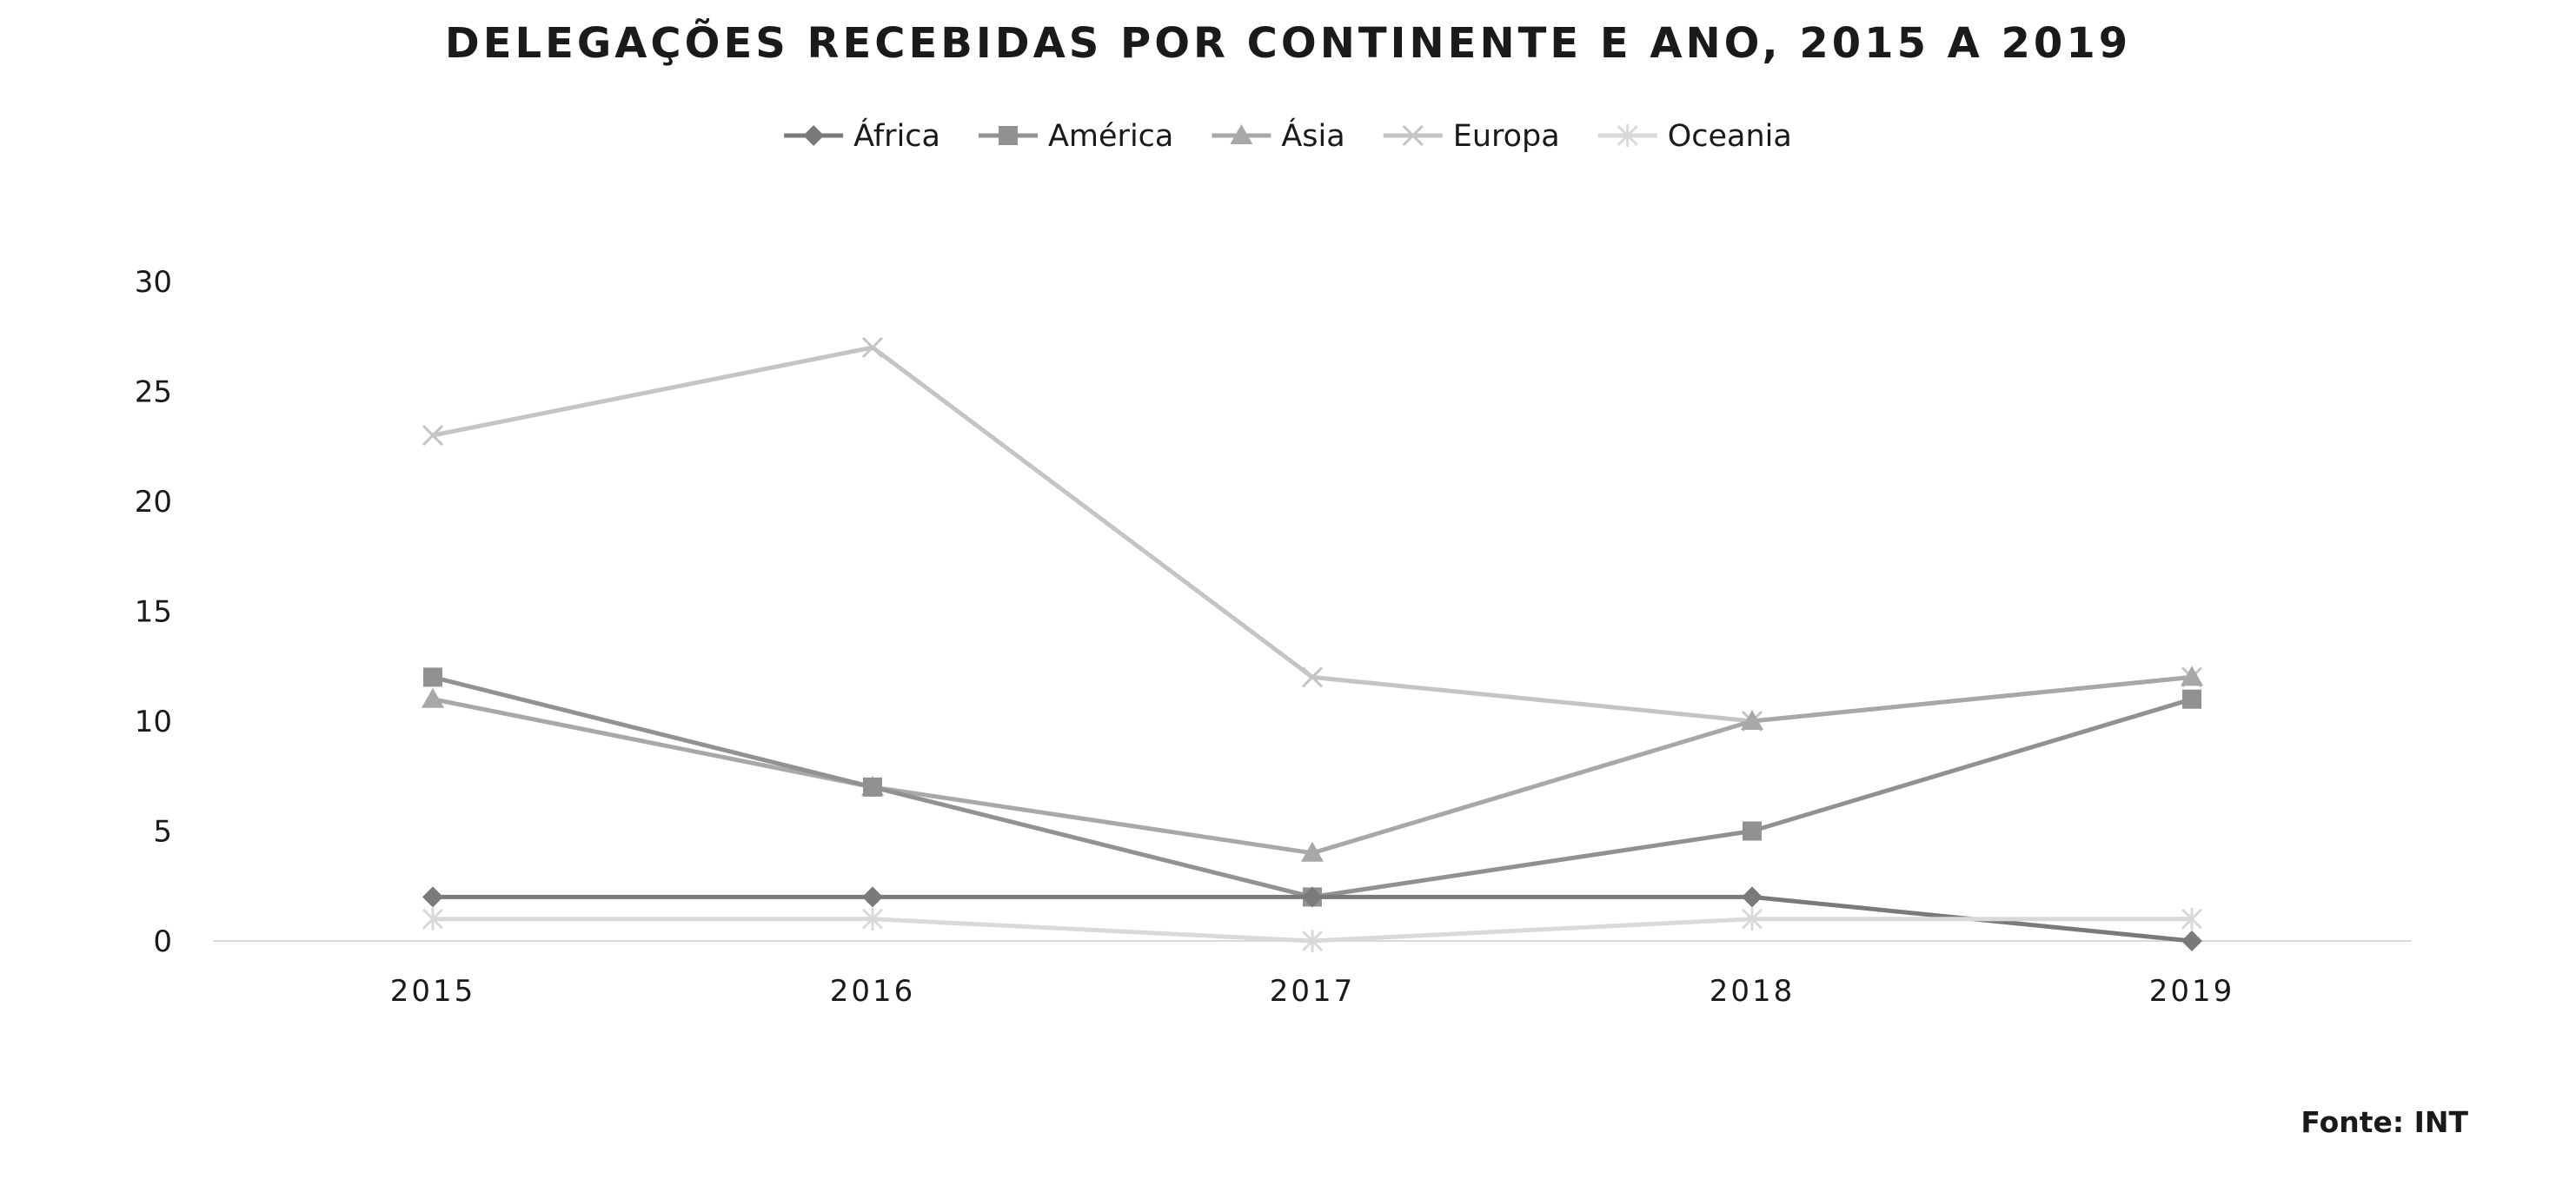 This screenshot has height=1199, width=2576. What do you see at coordinates (153, 282) in the screenshot?
I see `y-tick-label: 30` at bounding box center [153, 282].